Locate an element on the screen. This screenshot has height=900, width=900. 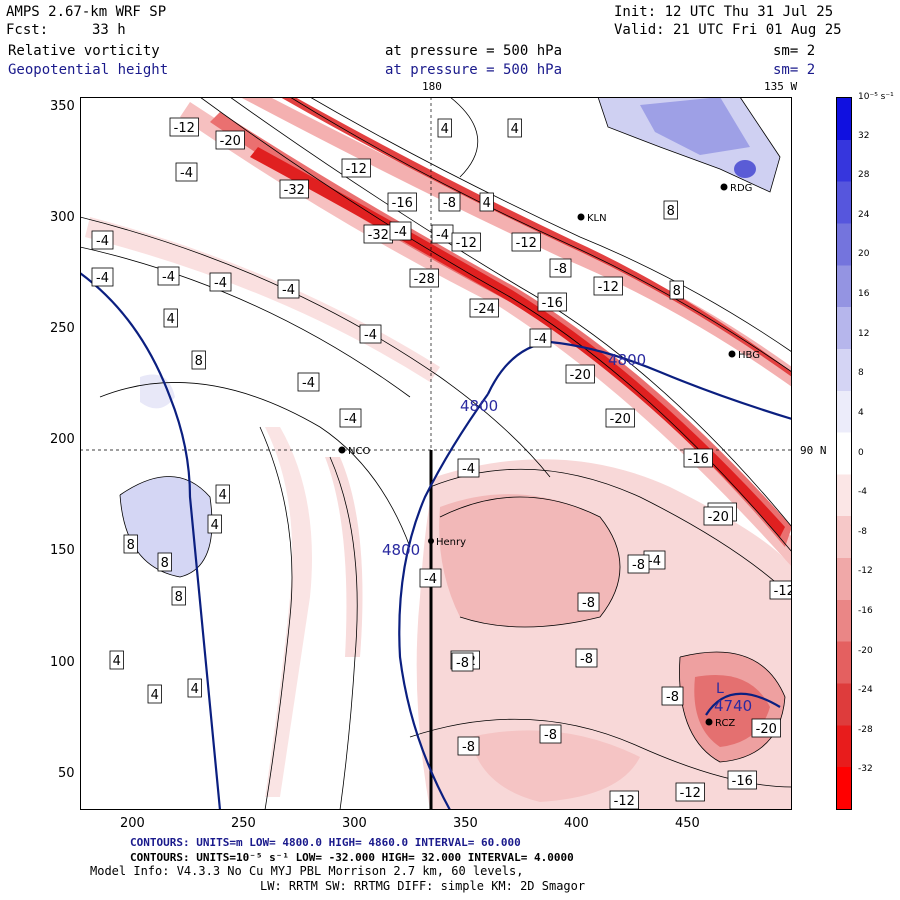
colorbar-tick: -24 is located at coordinates (865, 690).